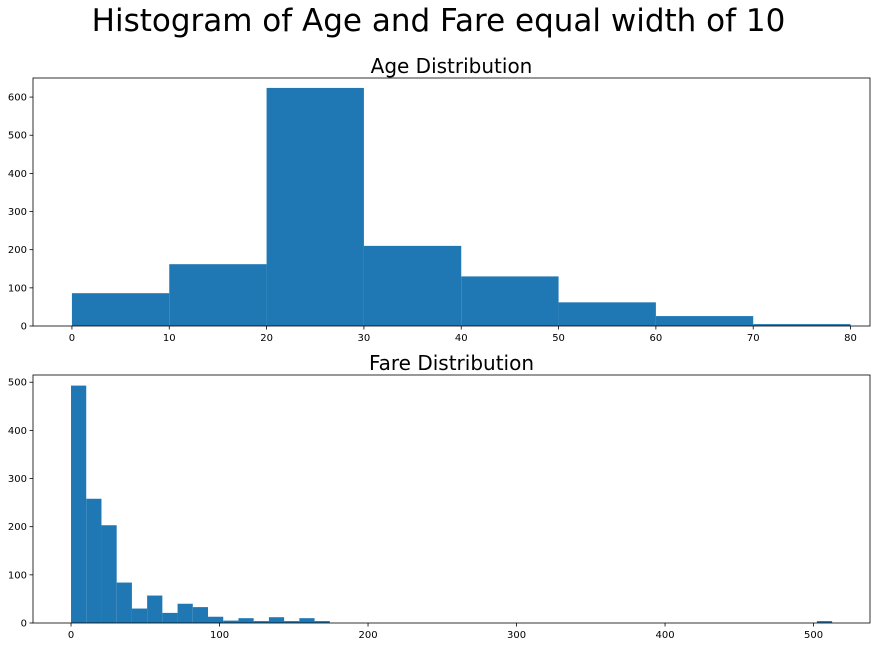  What do you see at coordinates (850, 338) in the screenshot?
I see `age-x-tick-label: 80` at bounding box center [850, 338].